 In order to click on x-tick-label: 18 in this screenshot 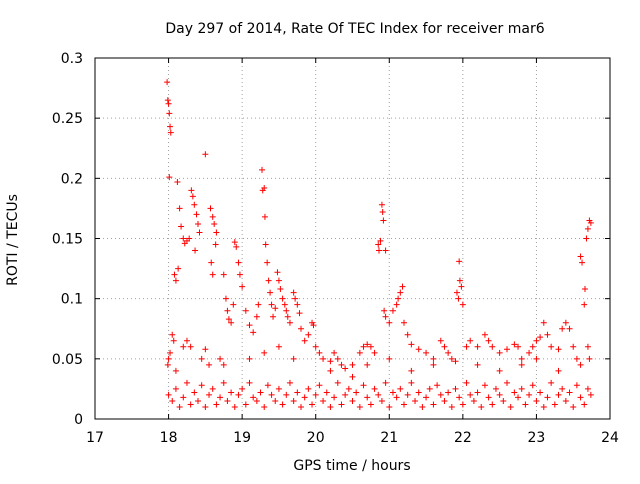, I will do `click(169, 438)`.